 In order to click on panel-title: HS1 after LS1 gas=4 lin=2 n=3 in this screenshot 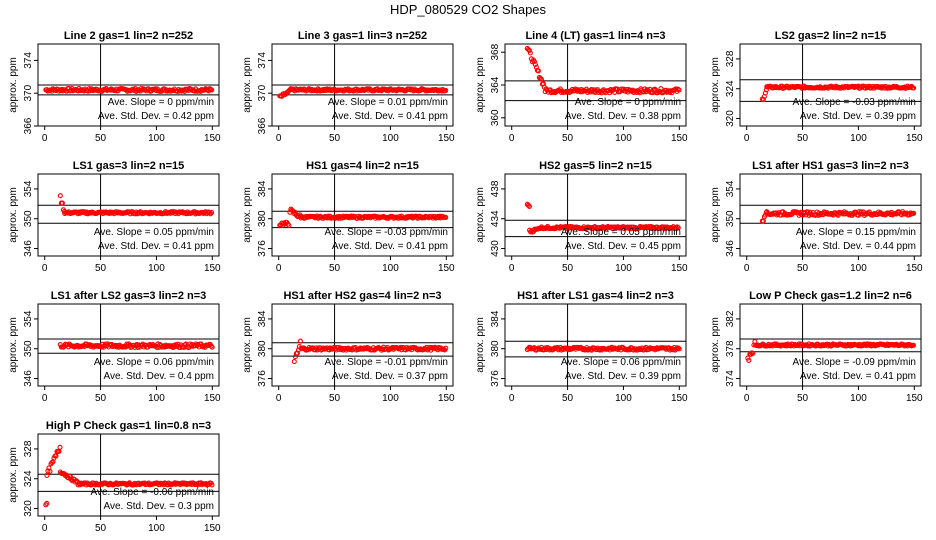, I will do `click(595, 296)`.